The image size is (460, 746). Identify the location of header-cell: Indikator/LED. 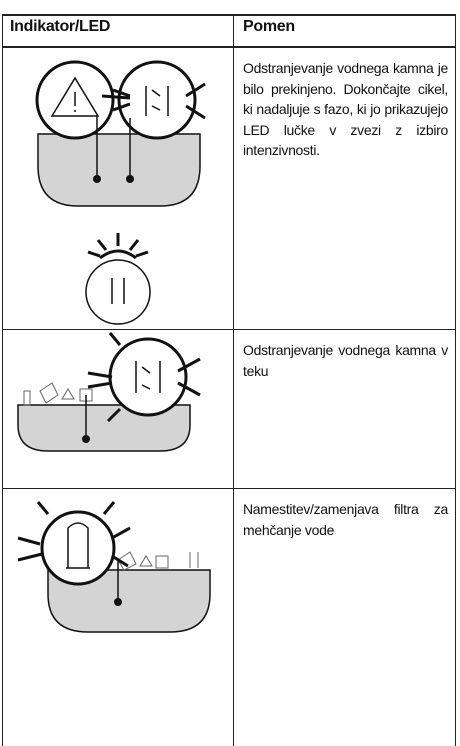
(60, 26).